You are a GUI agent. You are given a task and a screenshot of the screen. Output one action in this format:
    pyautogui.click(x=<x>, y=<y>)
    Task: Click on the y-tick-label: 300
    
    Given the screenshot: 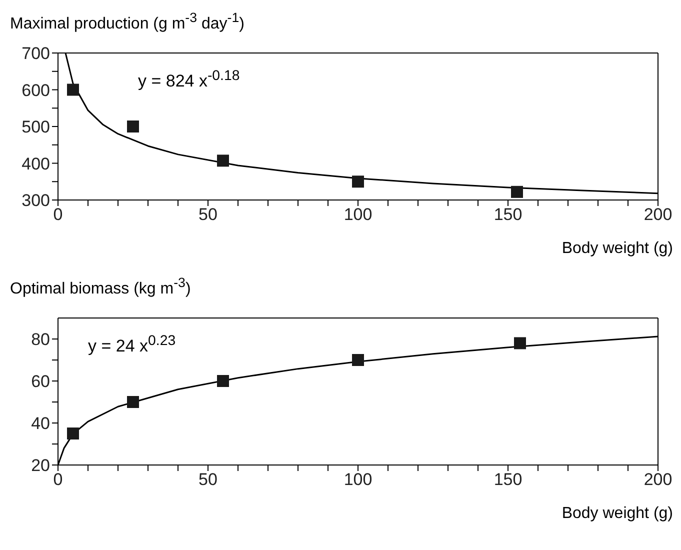 What is the action you would take?
    pyautogui.click(x=36, y=200)
    